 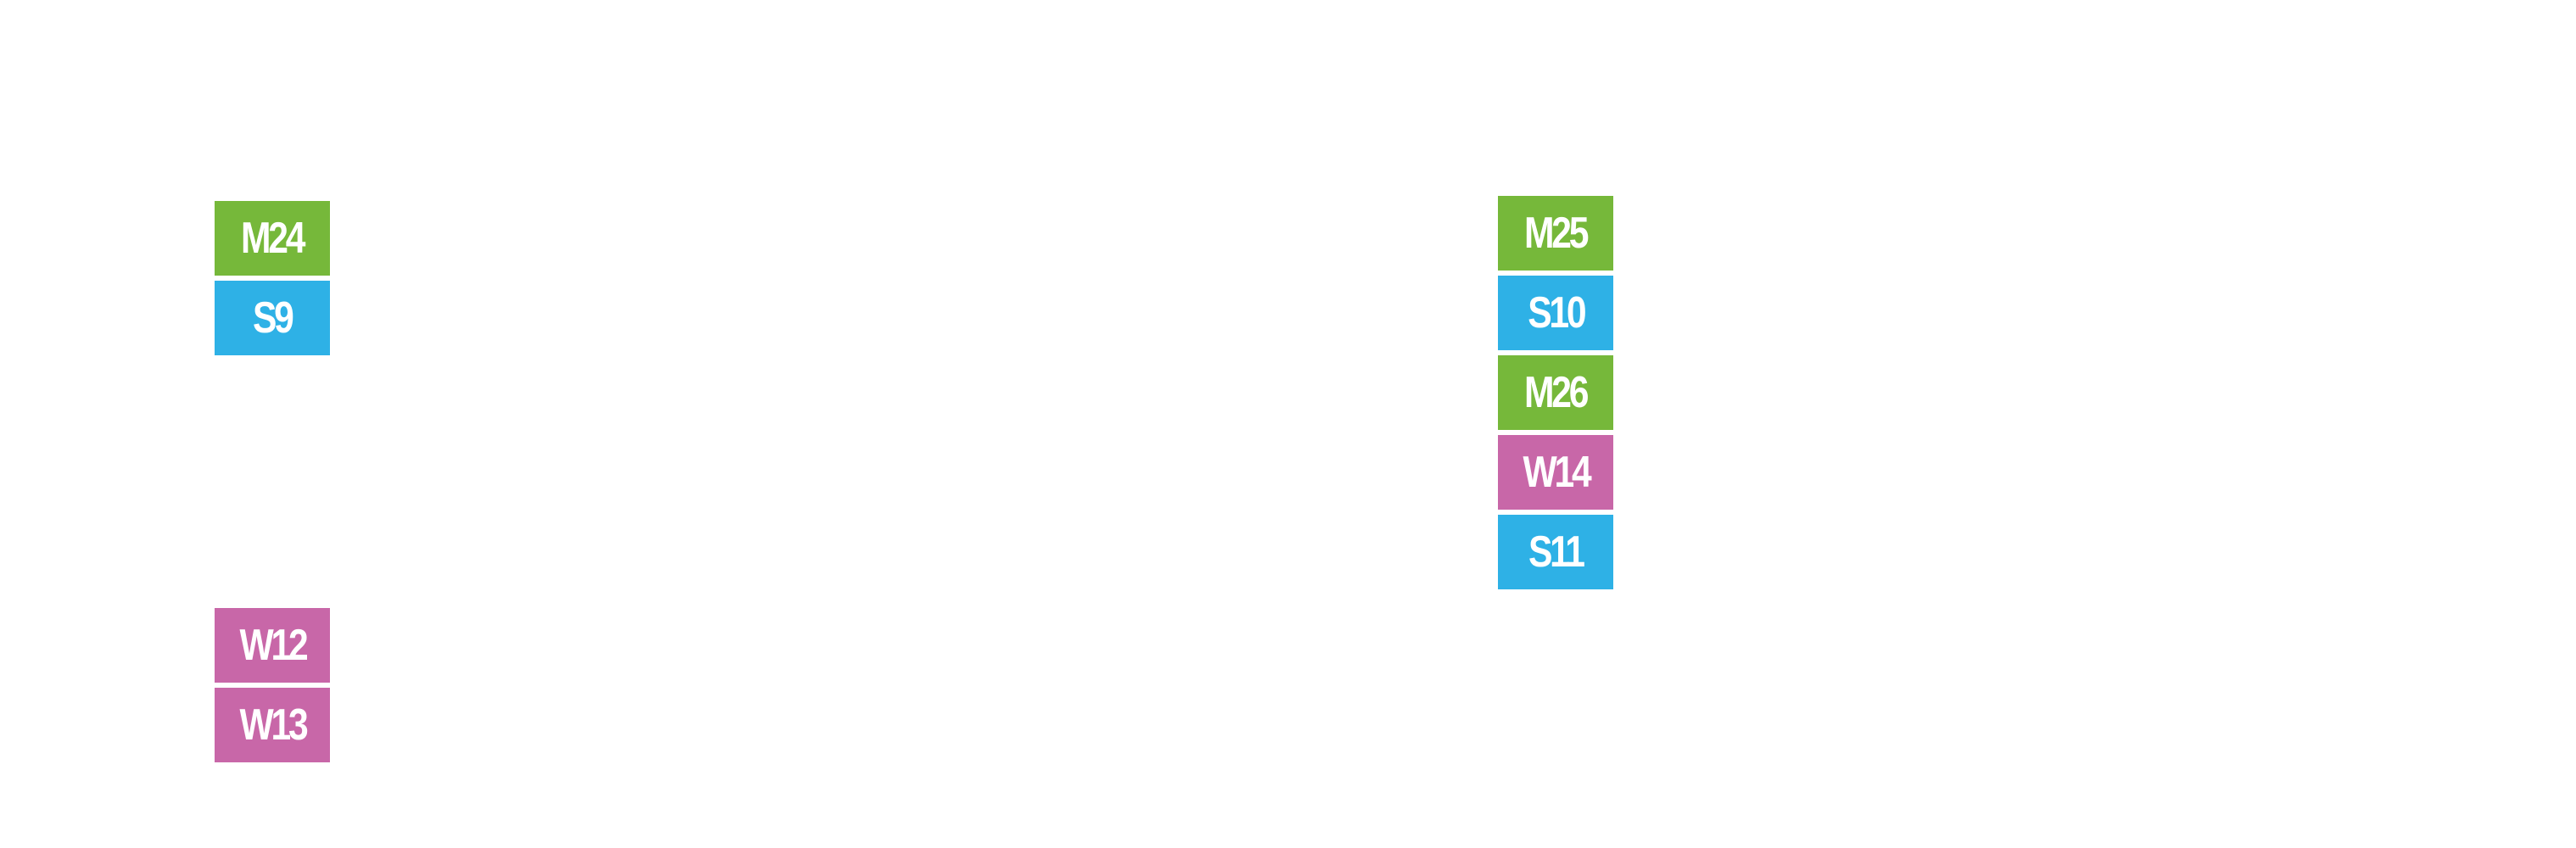 I want to click on tag-label: M25, so click(x=1556, y=234).